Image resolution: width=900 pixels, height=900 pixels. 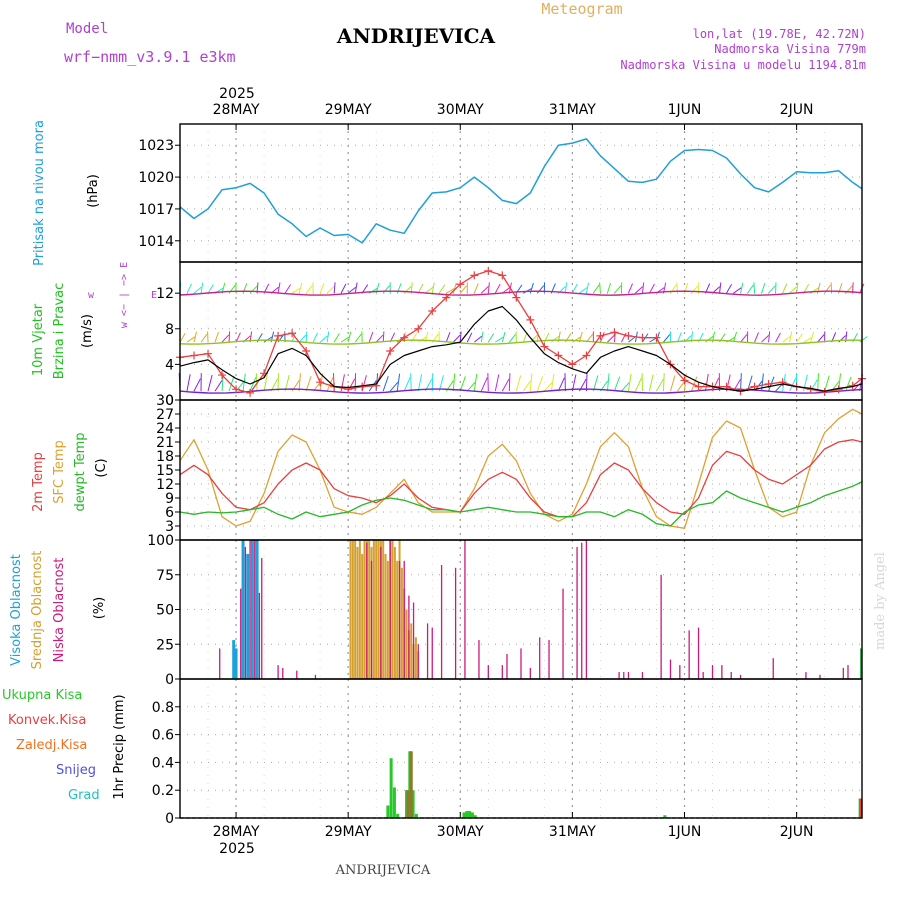 I want to click on day-label-bottom: 31MAY, so click(x=572, y=832).